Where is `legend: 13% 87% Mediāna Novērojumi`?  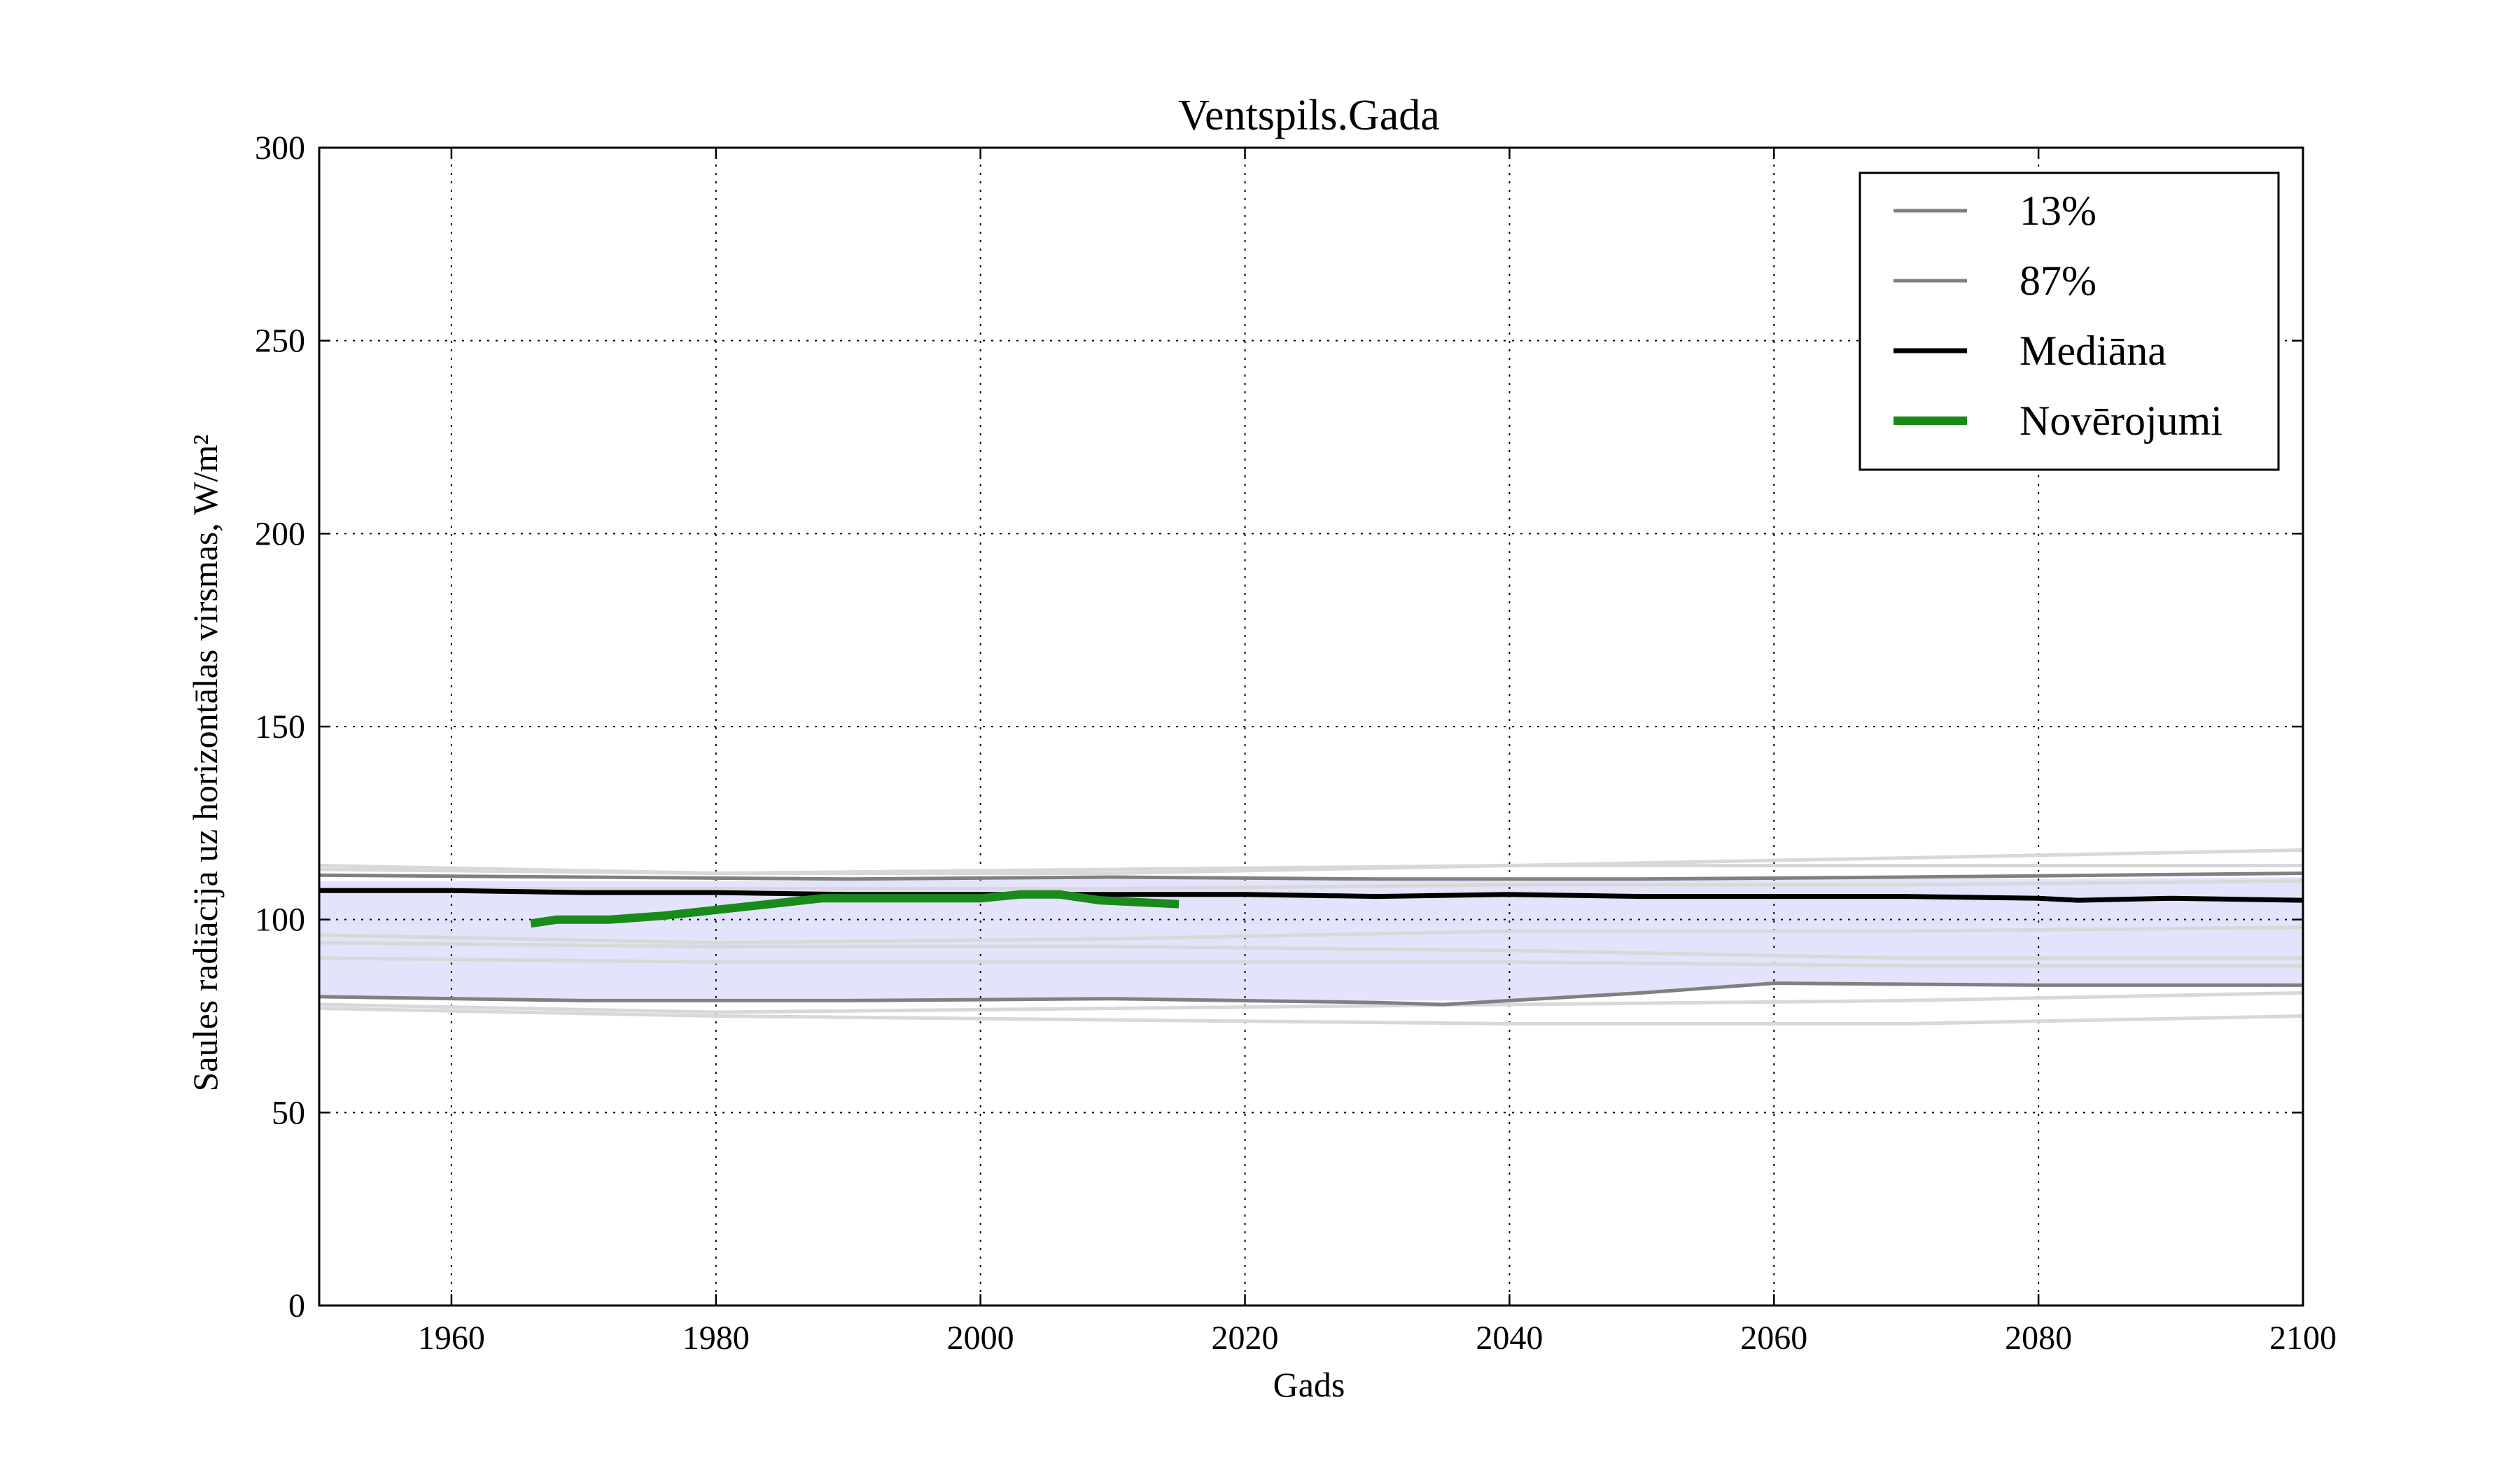 legend: 13% 87% Mediāna Novērojumi is located at coordinates (2069, 321).